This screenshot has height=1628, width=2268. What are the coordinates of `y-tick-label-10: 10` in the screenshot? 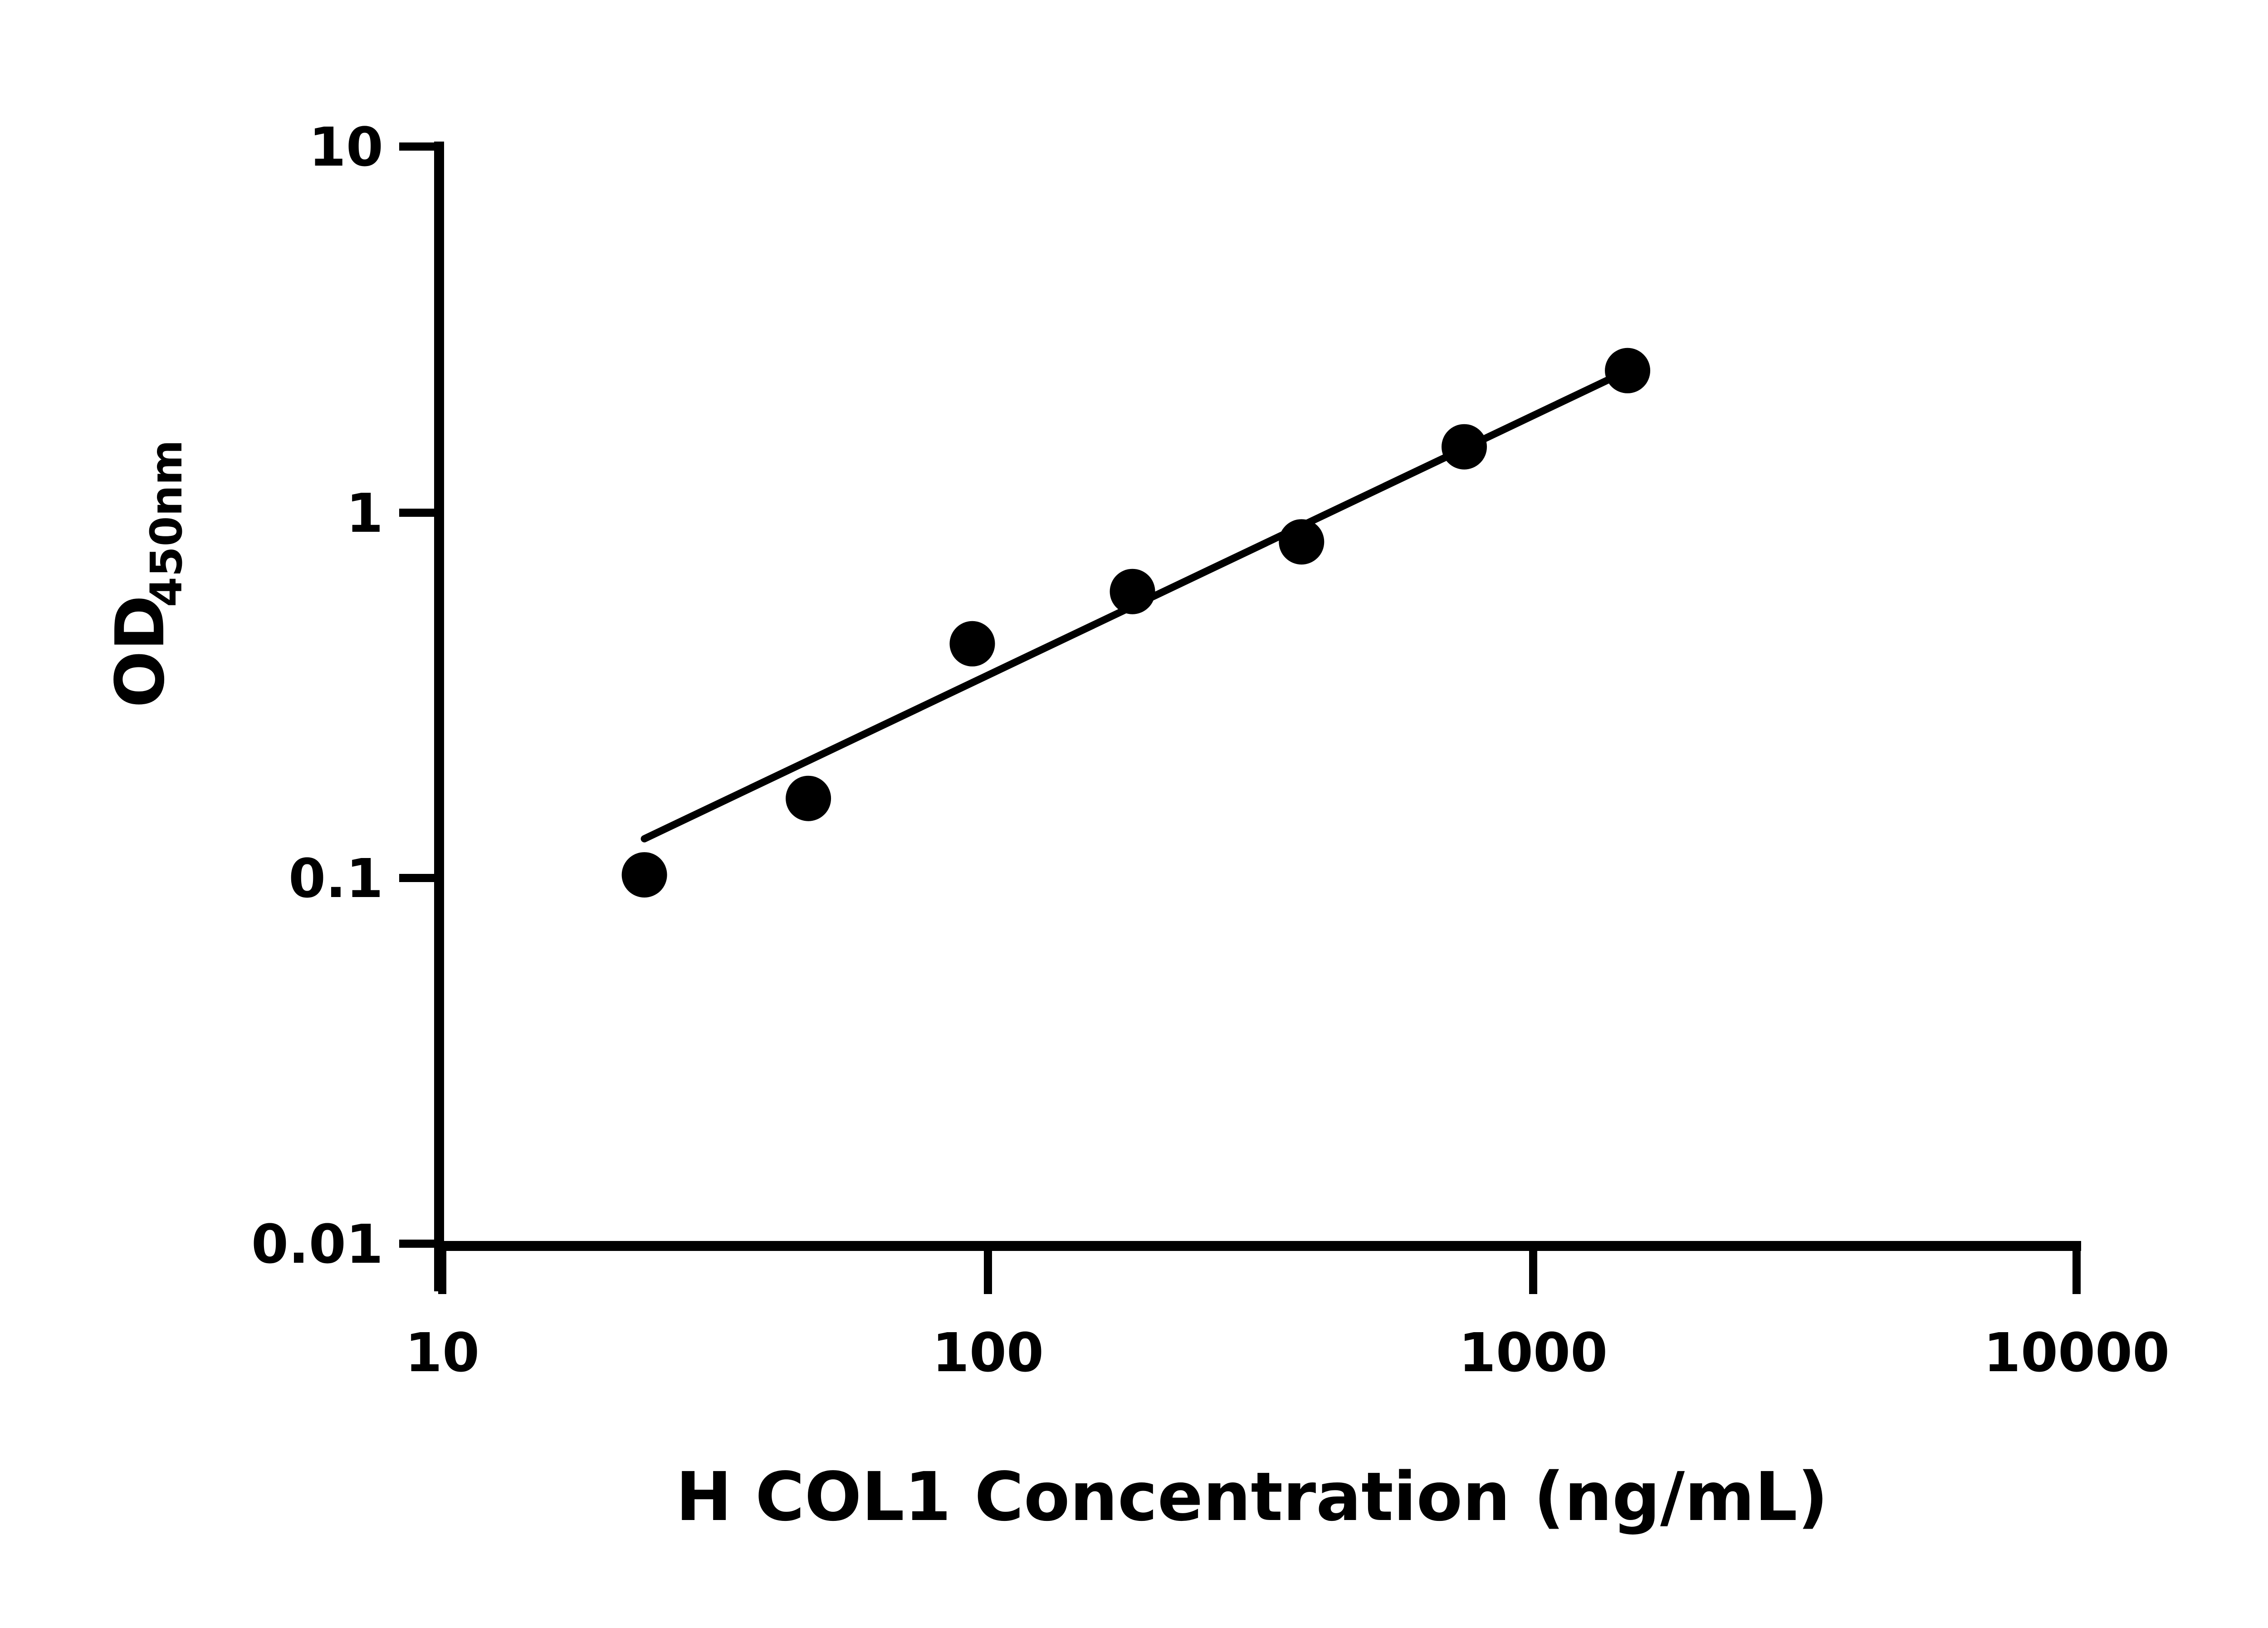 It's located at (346, 147).